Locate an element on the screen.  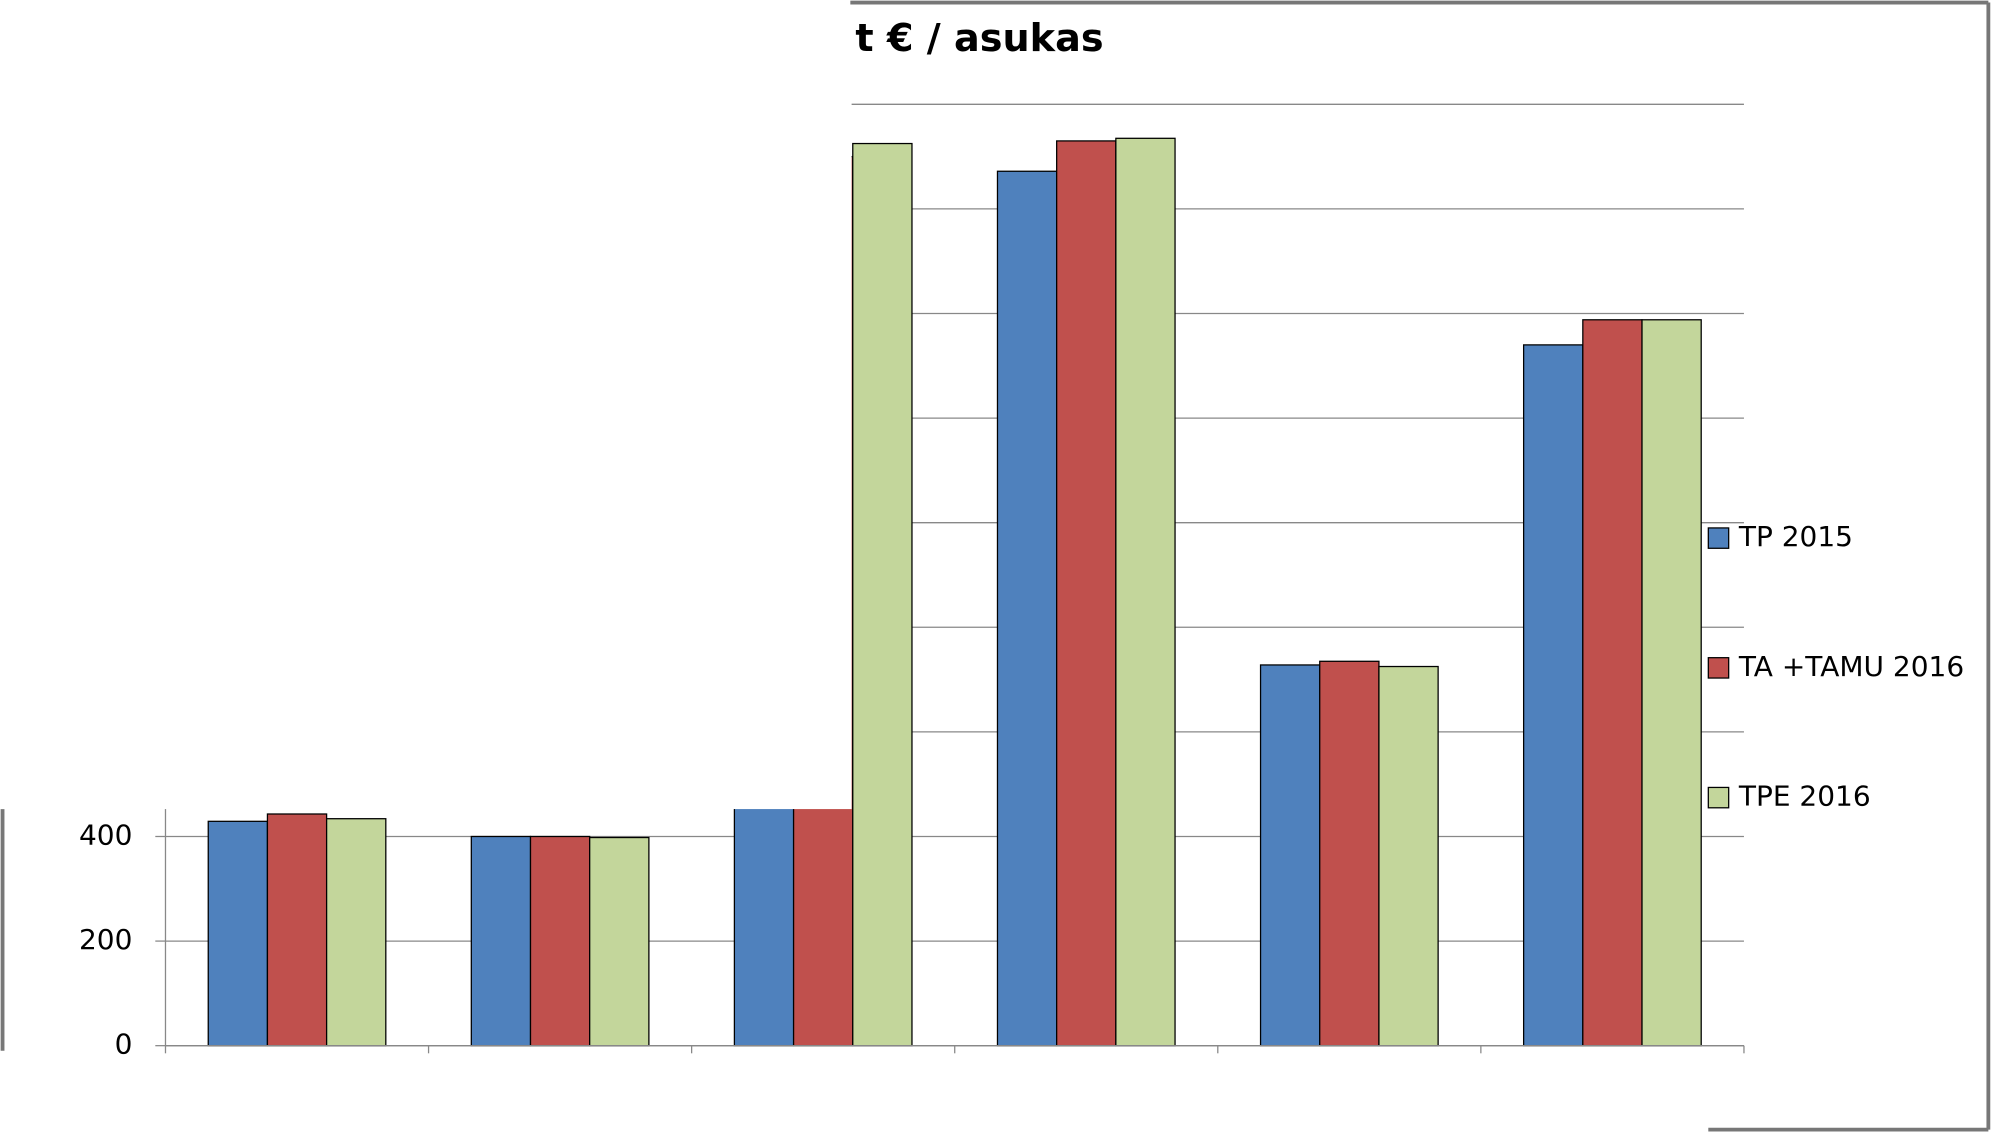
y-tick-label: 0 is located at coordinates (124, 1044).